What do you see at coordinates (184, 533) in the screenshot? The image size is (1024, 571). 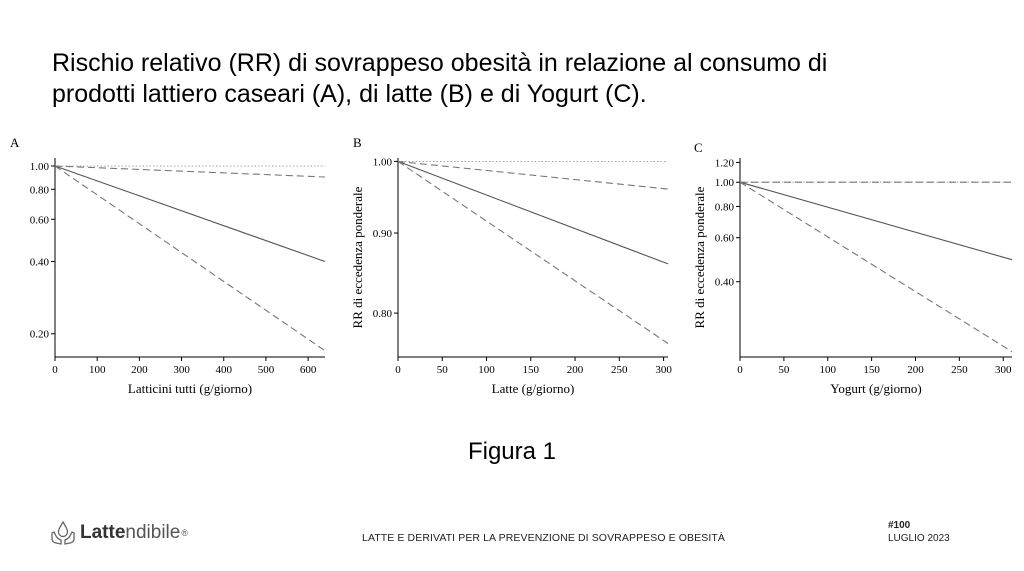 I see `registered-mark: ®` at bounding box center [184, 533].